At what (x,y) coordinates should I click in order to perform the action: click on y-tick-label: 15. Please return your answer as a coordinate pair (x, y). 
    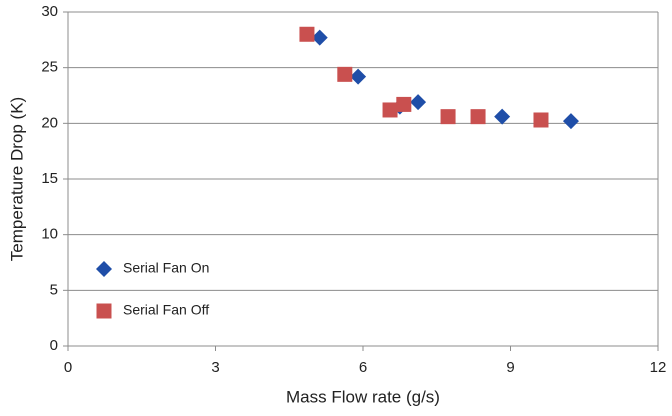
    Looking at the image, I should click on (49, 178).